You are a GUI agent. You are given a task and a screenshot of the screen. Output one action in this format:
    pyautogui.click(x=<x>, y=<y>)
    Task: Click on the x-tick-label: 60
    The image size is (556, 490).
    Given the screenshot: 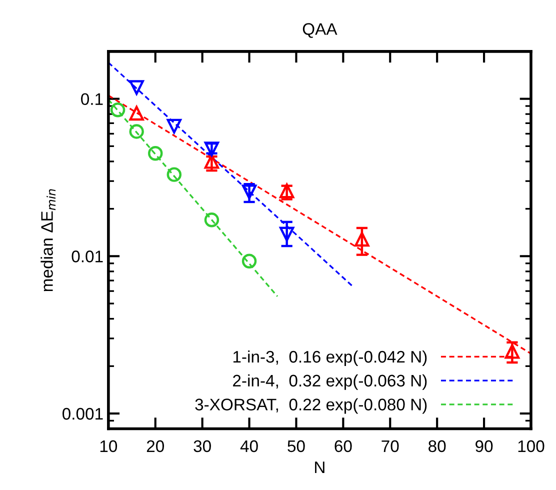 What is the action you would take?
    pyautogui.click(x=343, y=446)
    